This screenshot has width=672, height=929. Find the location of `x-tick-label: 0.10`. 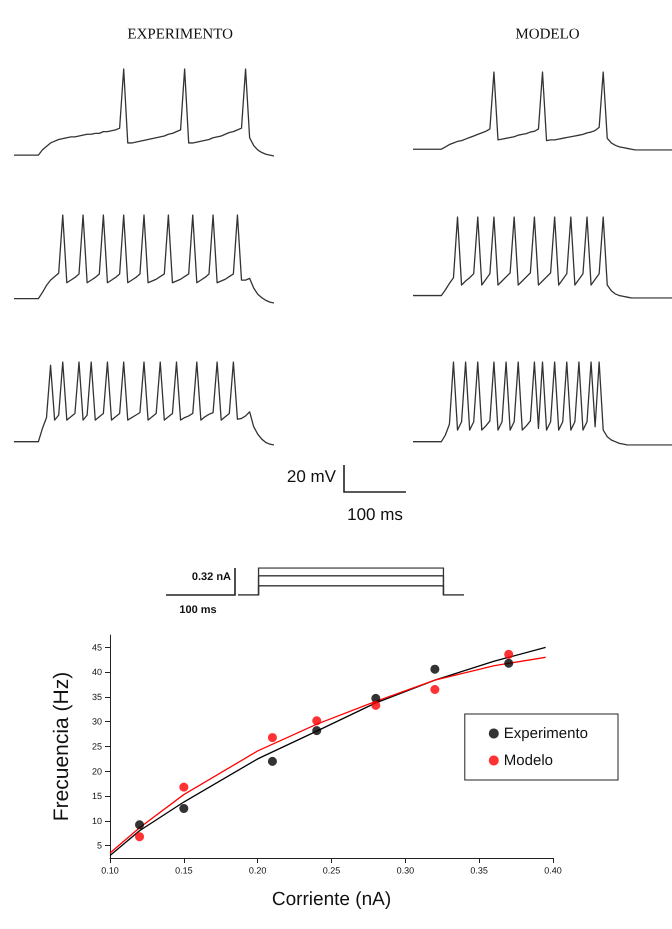

x-tick-label: 0.10 is located at coordinates (110, 871).